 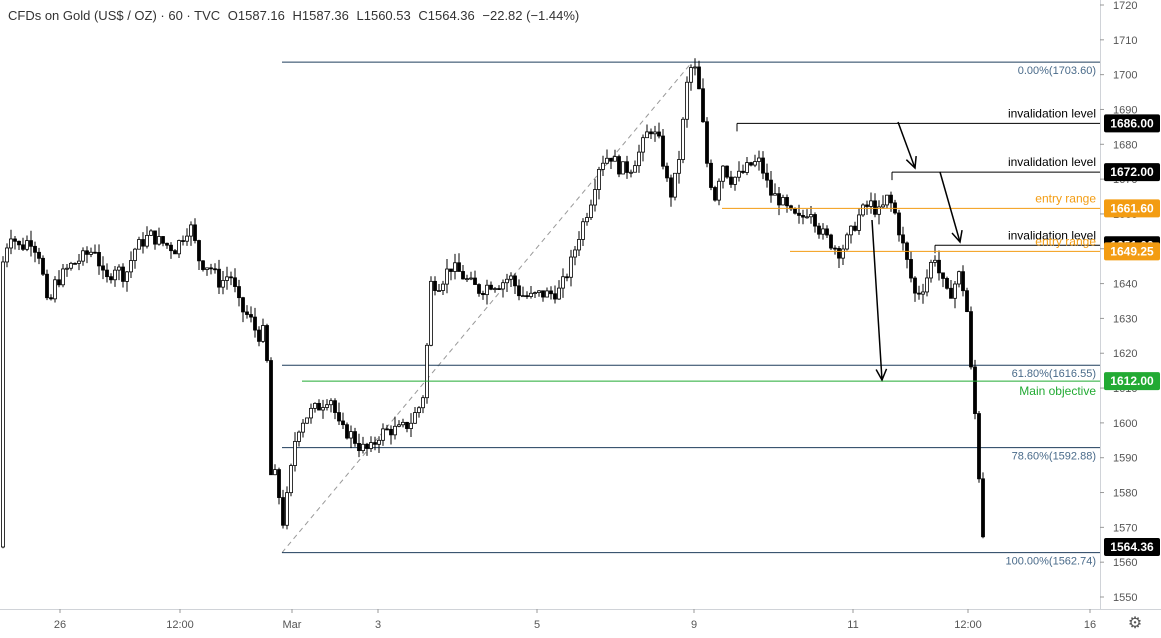 I want to click on price-tag-text: 1612.00, so click(x=1132, y=381).